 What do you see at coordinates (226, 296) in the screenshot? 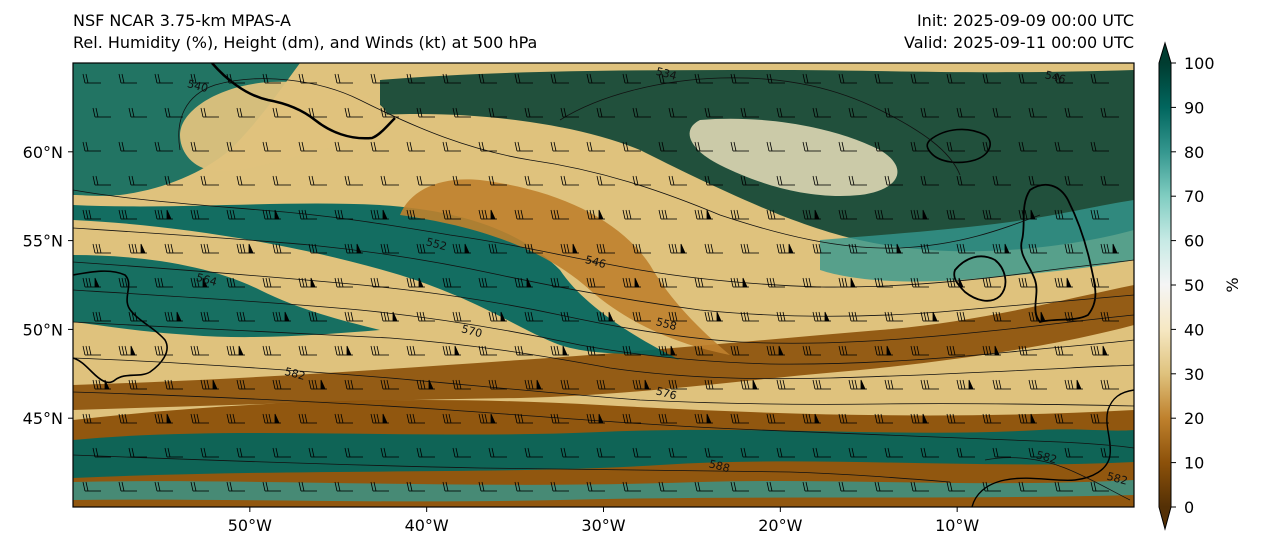
I see `rh-band-moist-west` at bounding box center [226, 296].